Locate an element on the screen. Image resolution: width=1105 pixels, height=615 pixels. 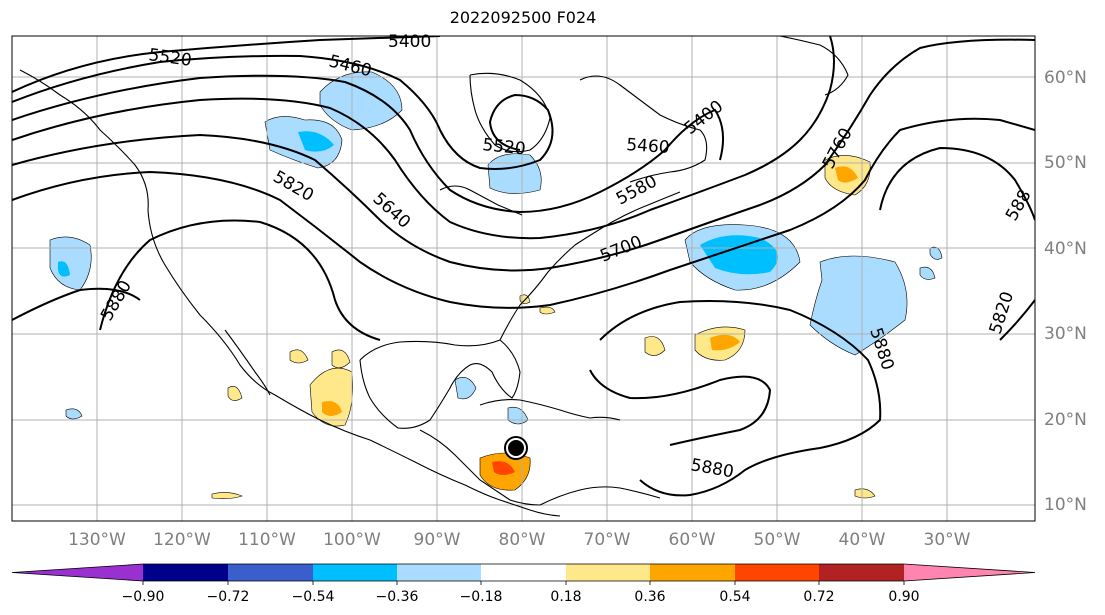
cuba is located at coordinates (535, 409).